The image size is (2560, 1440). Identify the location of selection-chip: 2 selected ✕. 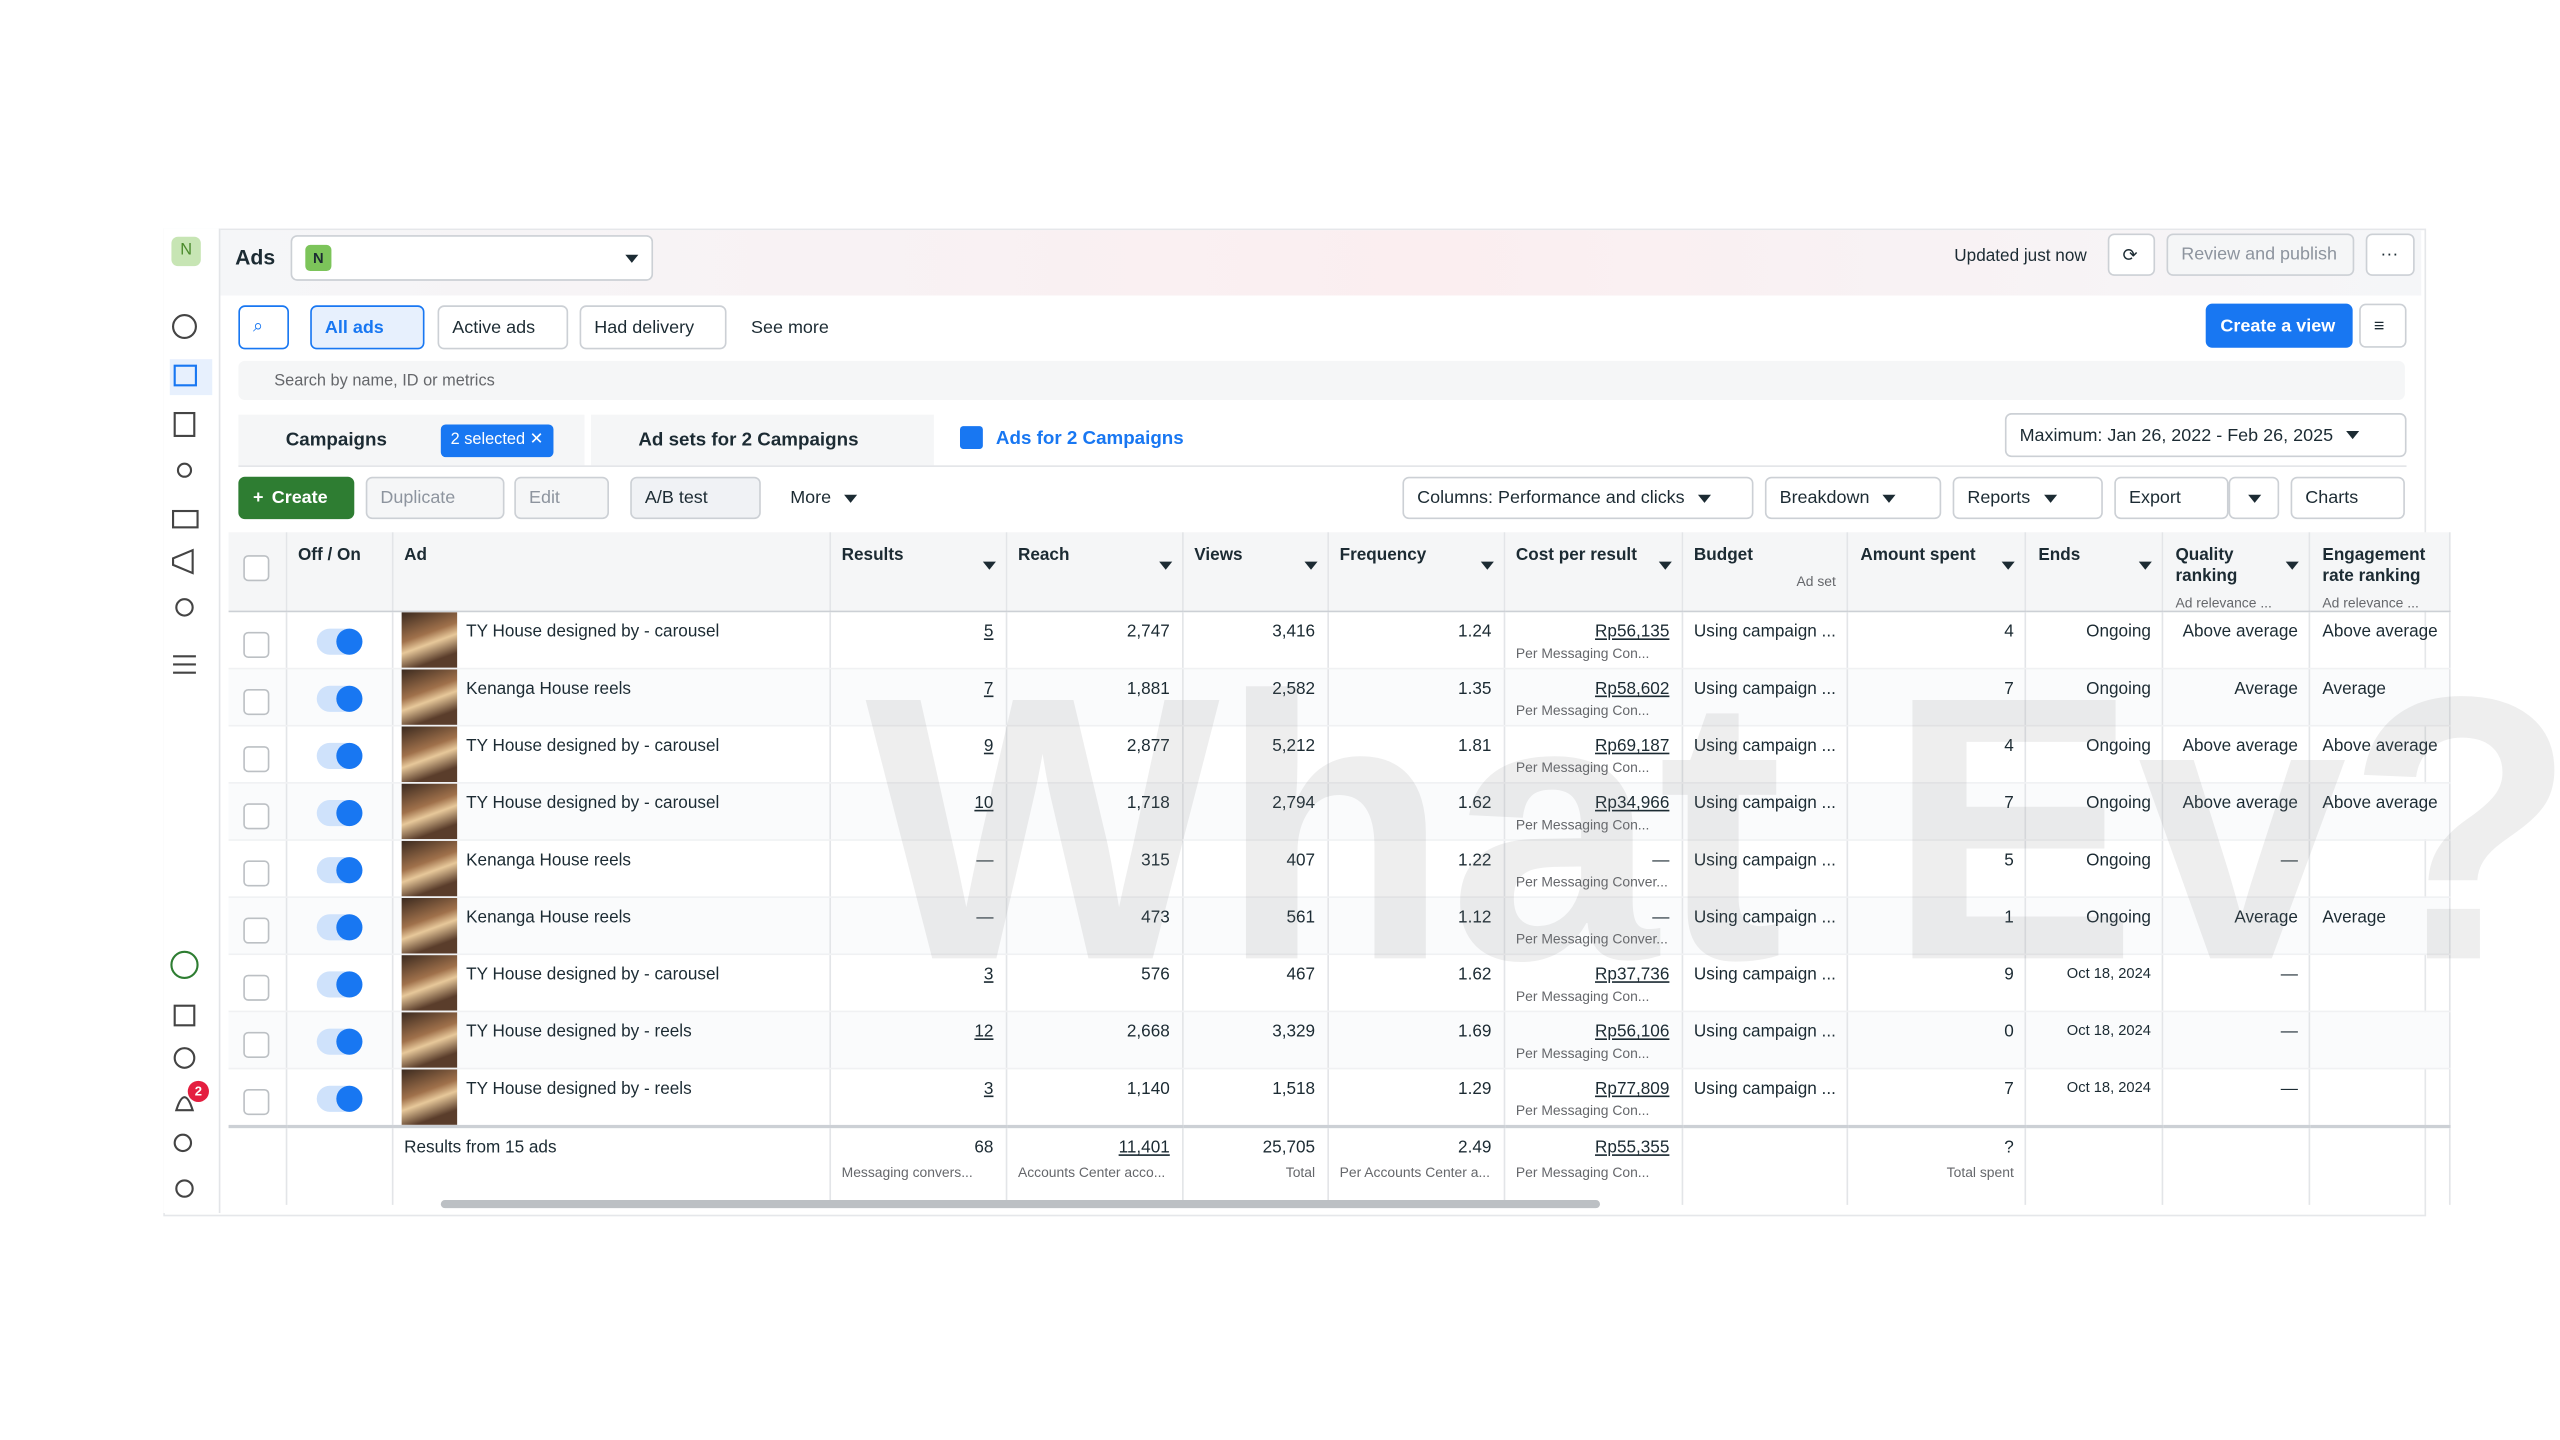
(497, 441).